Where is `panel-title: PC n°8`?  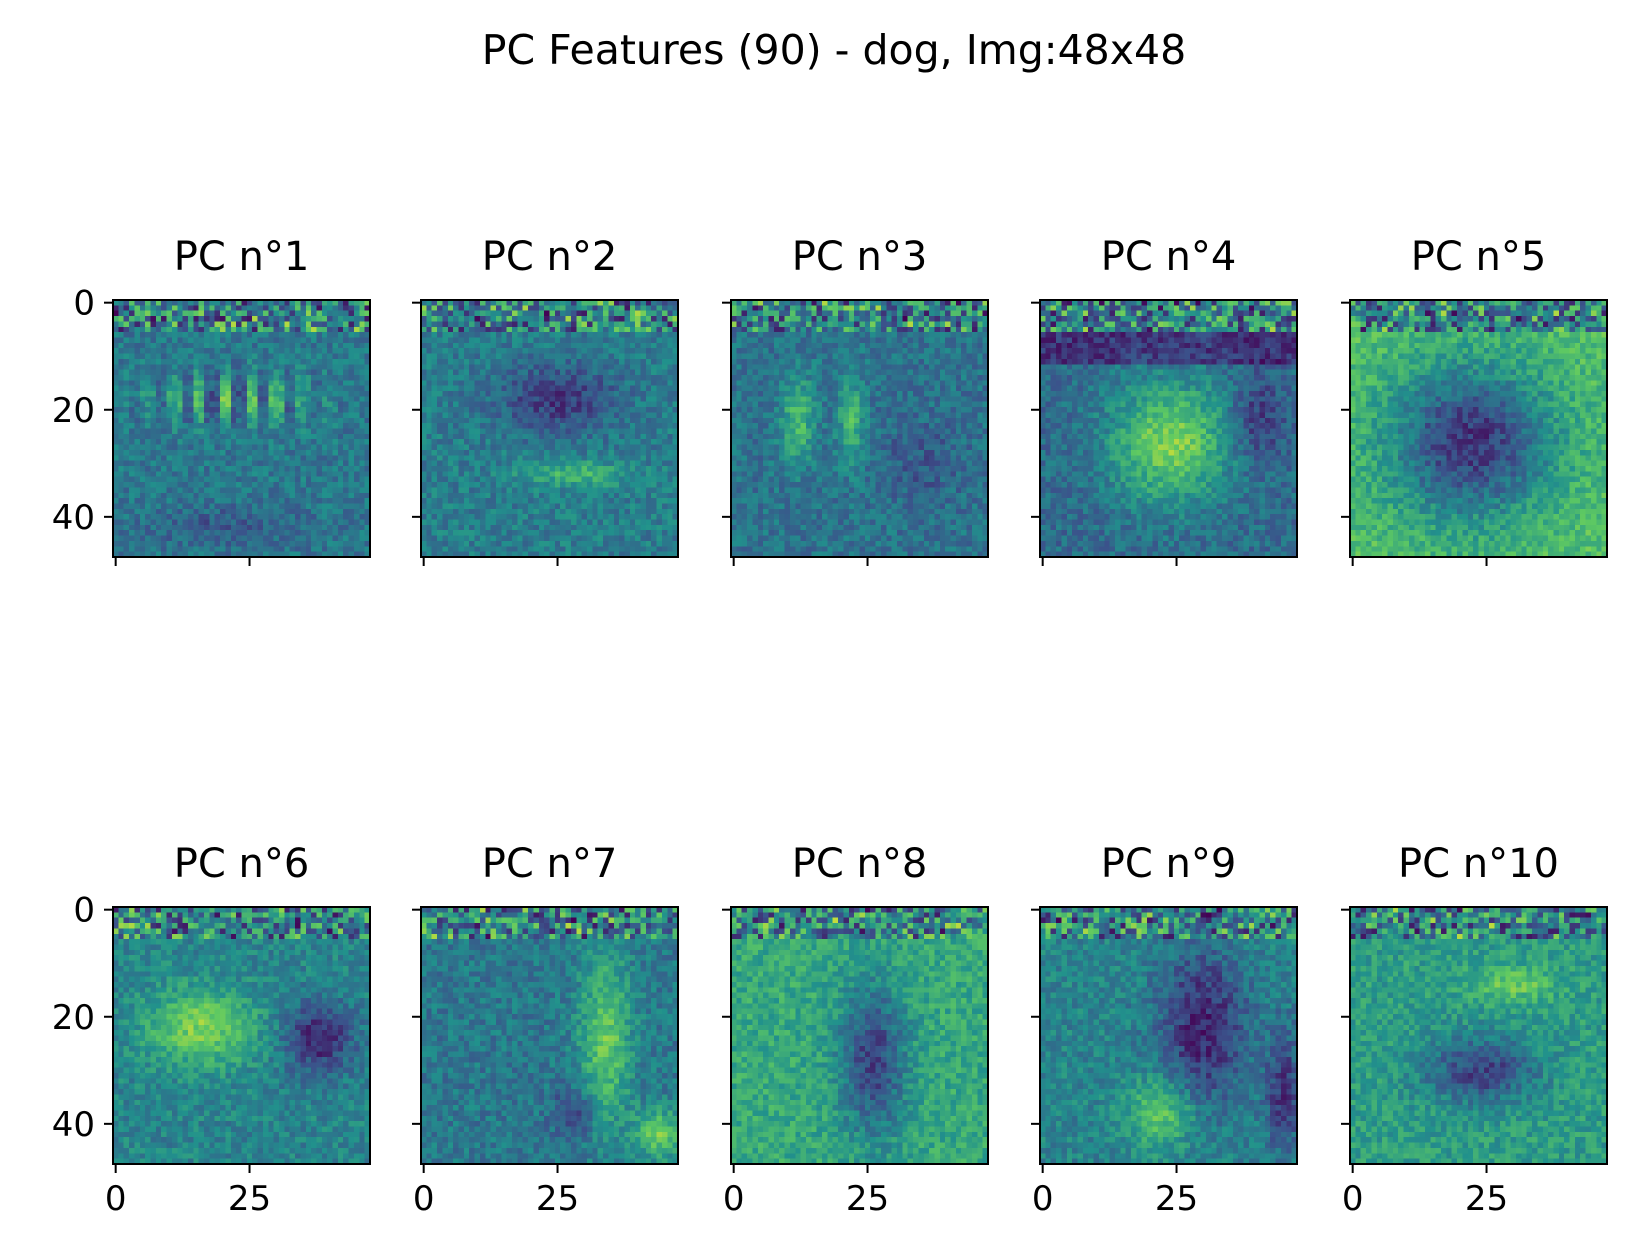 panel-title: PC n°8 is located at coordinates (860, 864).